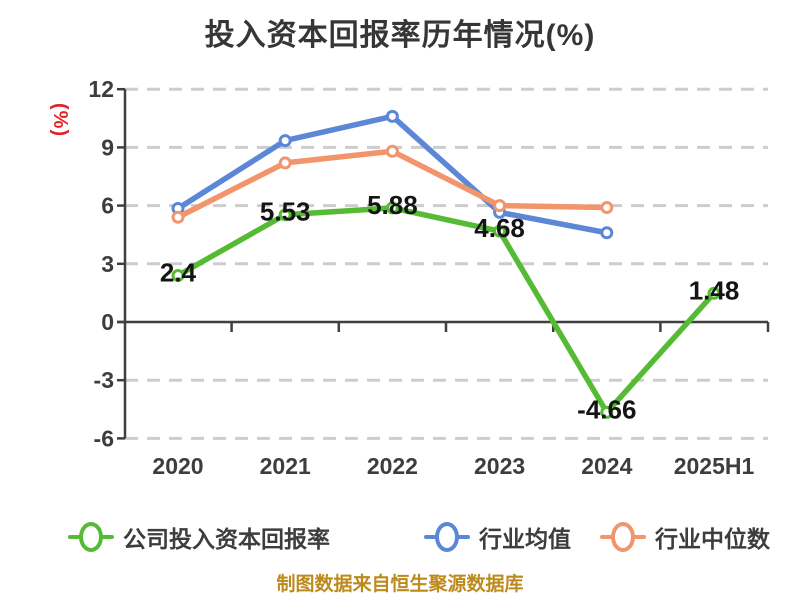  I want to click on y-tick-label: 6, so click(107, 206).